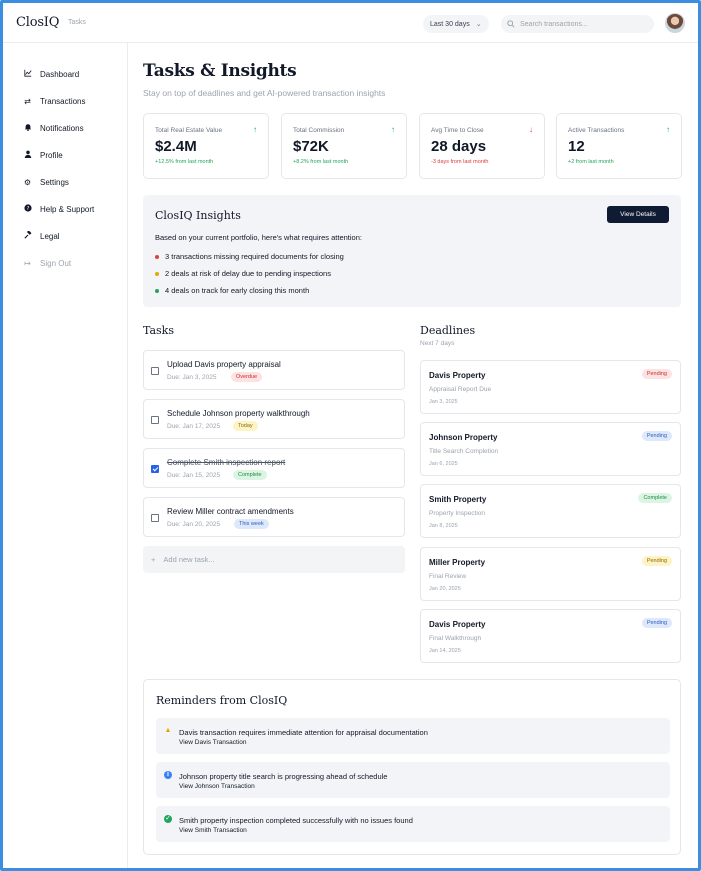 Image resolution: width=701 pixels, height=871 pixels. I want to click on sidebar-item-label: Notifications, so click(62, 128).